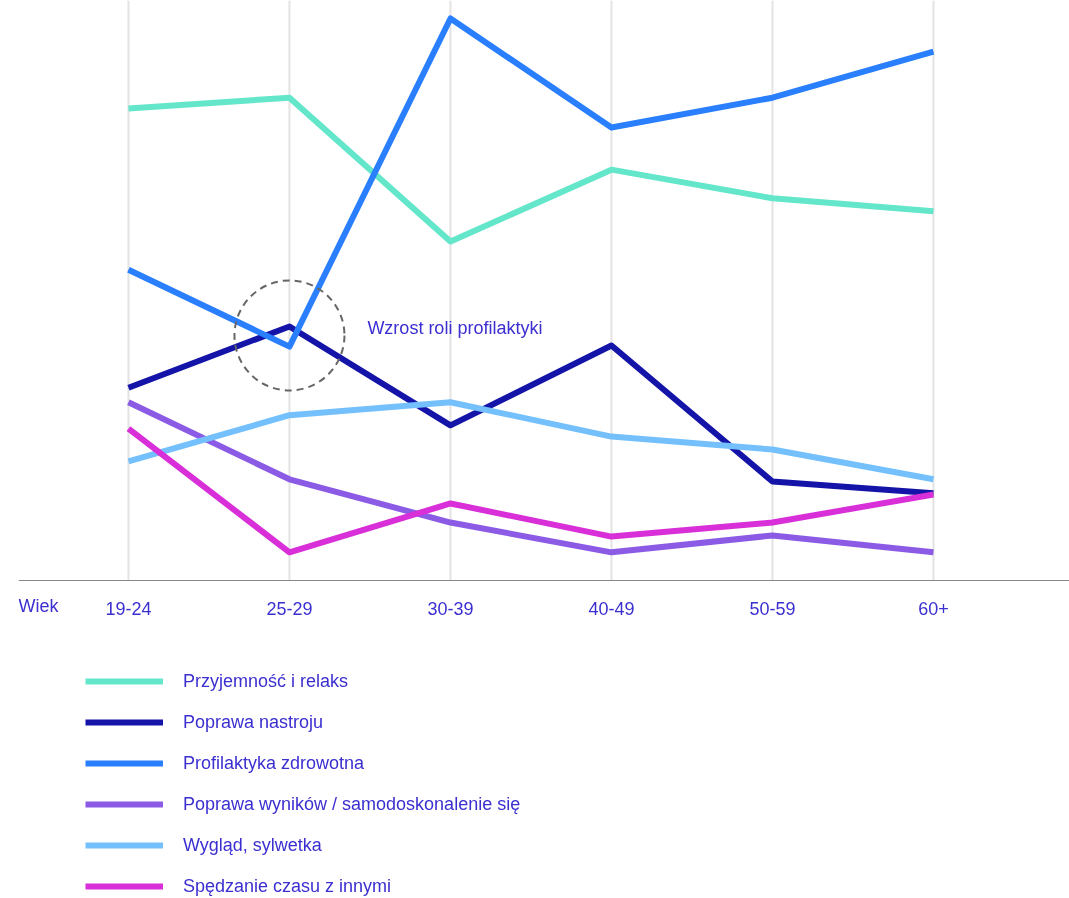 This screenshot has height=898, width=1069. What do you see at coordinates (933, 609) in the screenshot?
I see `x-tick-label: 60+` at bounding box center [933, 609].